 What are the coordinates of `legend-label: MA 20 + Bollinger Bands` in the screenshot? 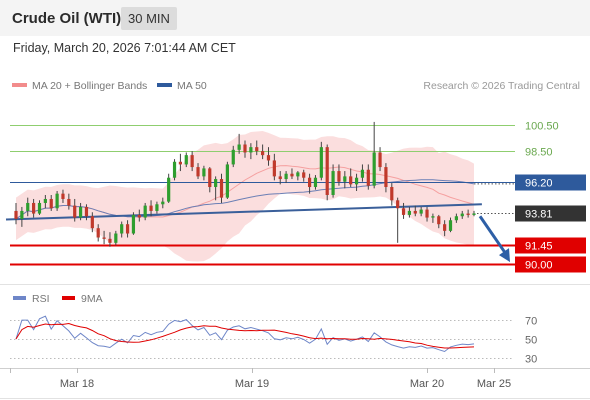 It's located at (90, 86).